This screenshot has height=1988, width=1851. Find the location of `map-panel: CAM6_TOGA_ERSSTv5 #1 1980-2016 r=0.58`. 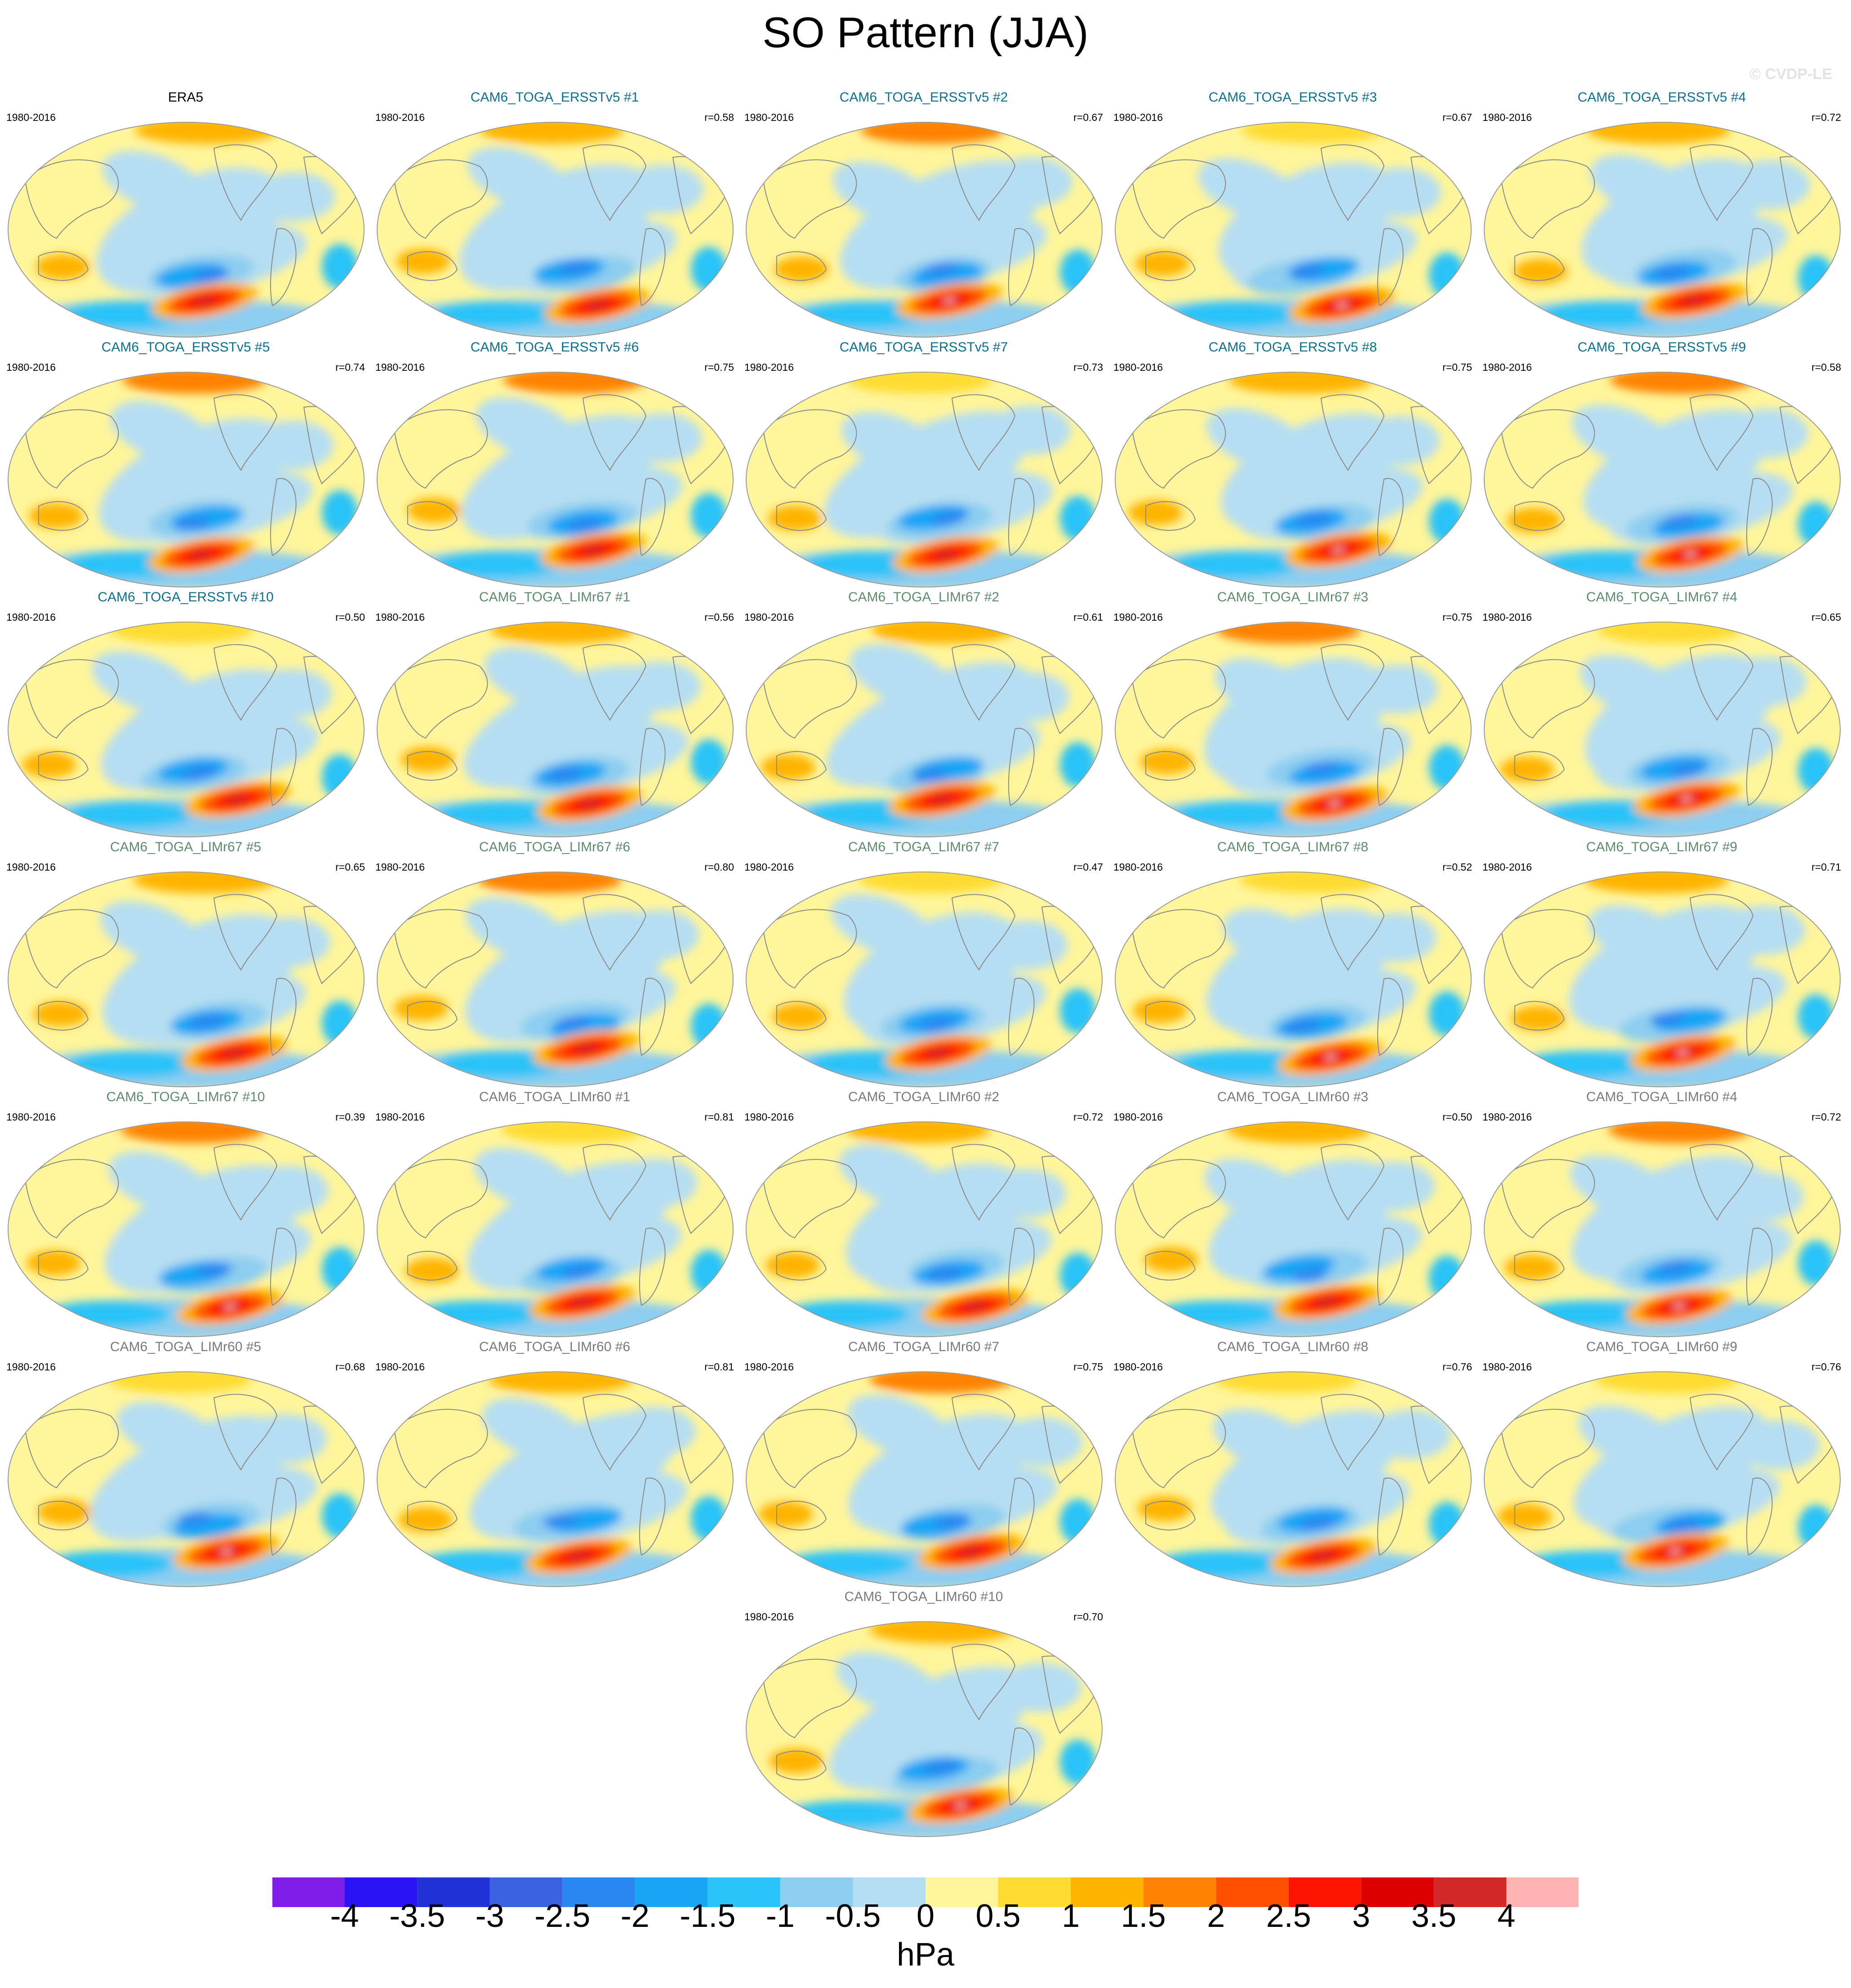

map-panel: CAM6_TOGA_ERSSTv5 #1 1980-2016 r=0.58 is located at coordinates (554, 215).